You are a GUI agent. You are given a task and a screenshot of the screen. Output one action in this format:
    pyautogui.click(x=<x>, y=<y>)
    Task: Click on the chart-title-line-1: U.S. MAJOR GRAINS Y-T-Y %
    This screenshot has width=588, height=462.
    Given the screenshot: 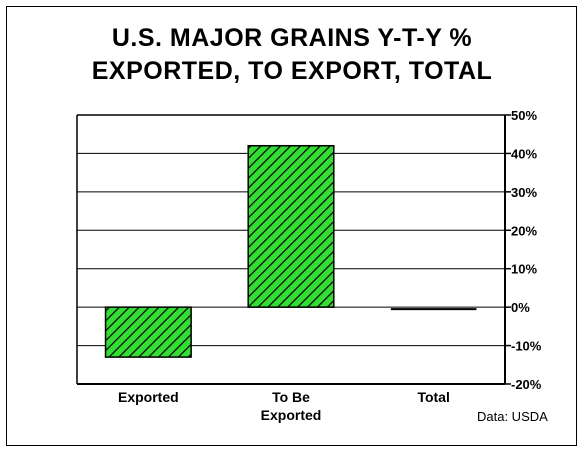 What is the action you would take?
    pyautogui.click(x=292, y=38)
    